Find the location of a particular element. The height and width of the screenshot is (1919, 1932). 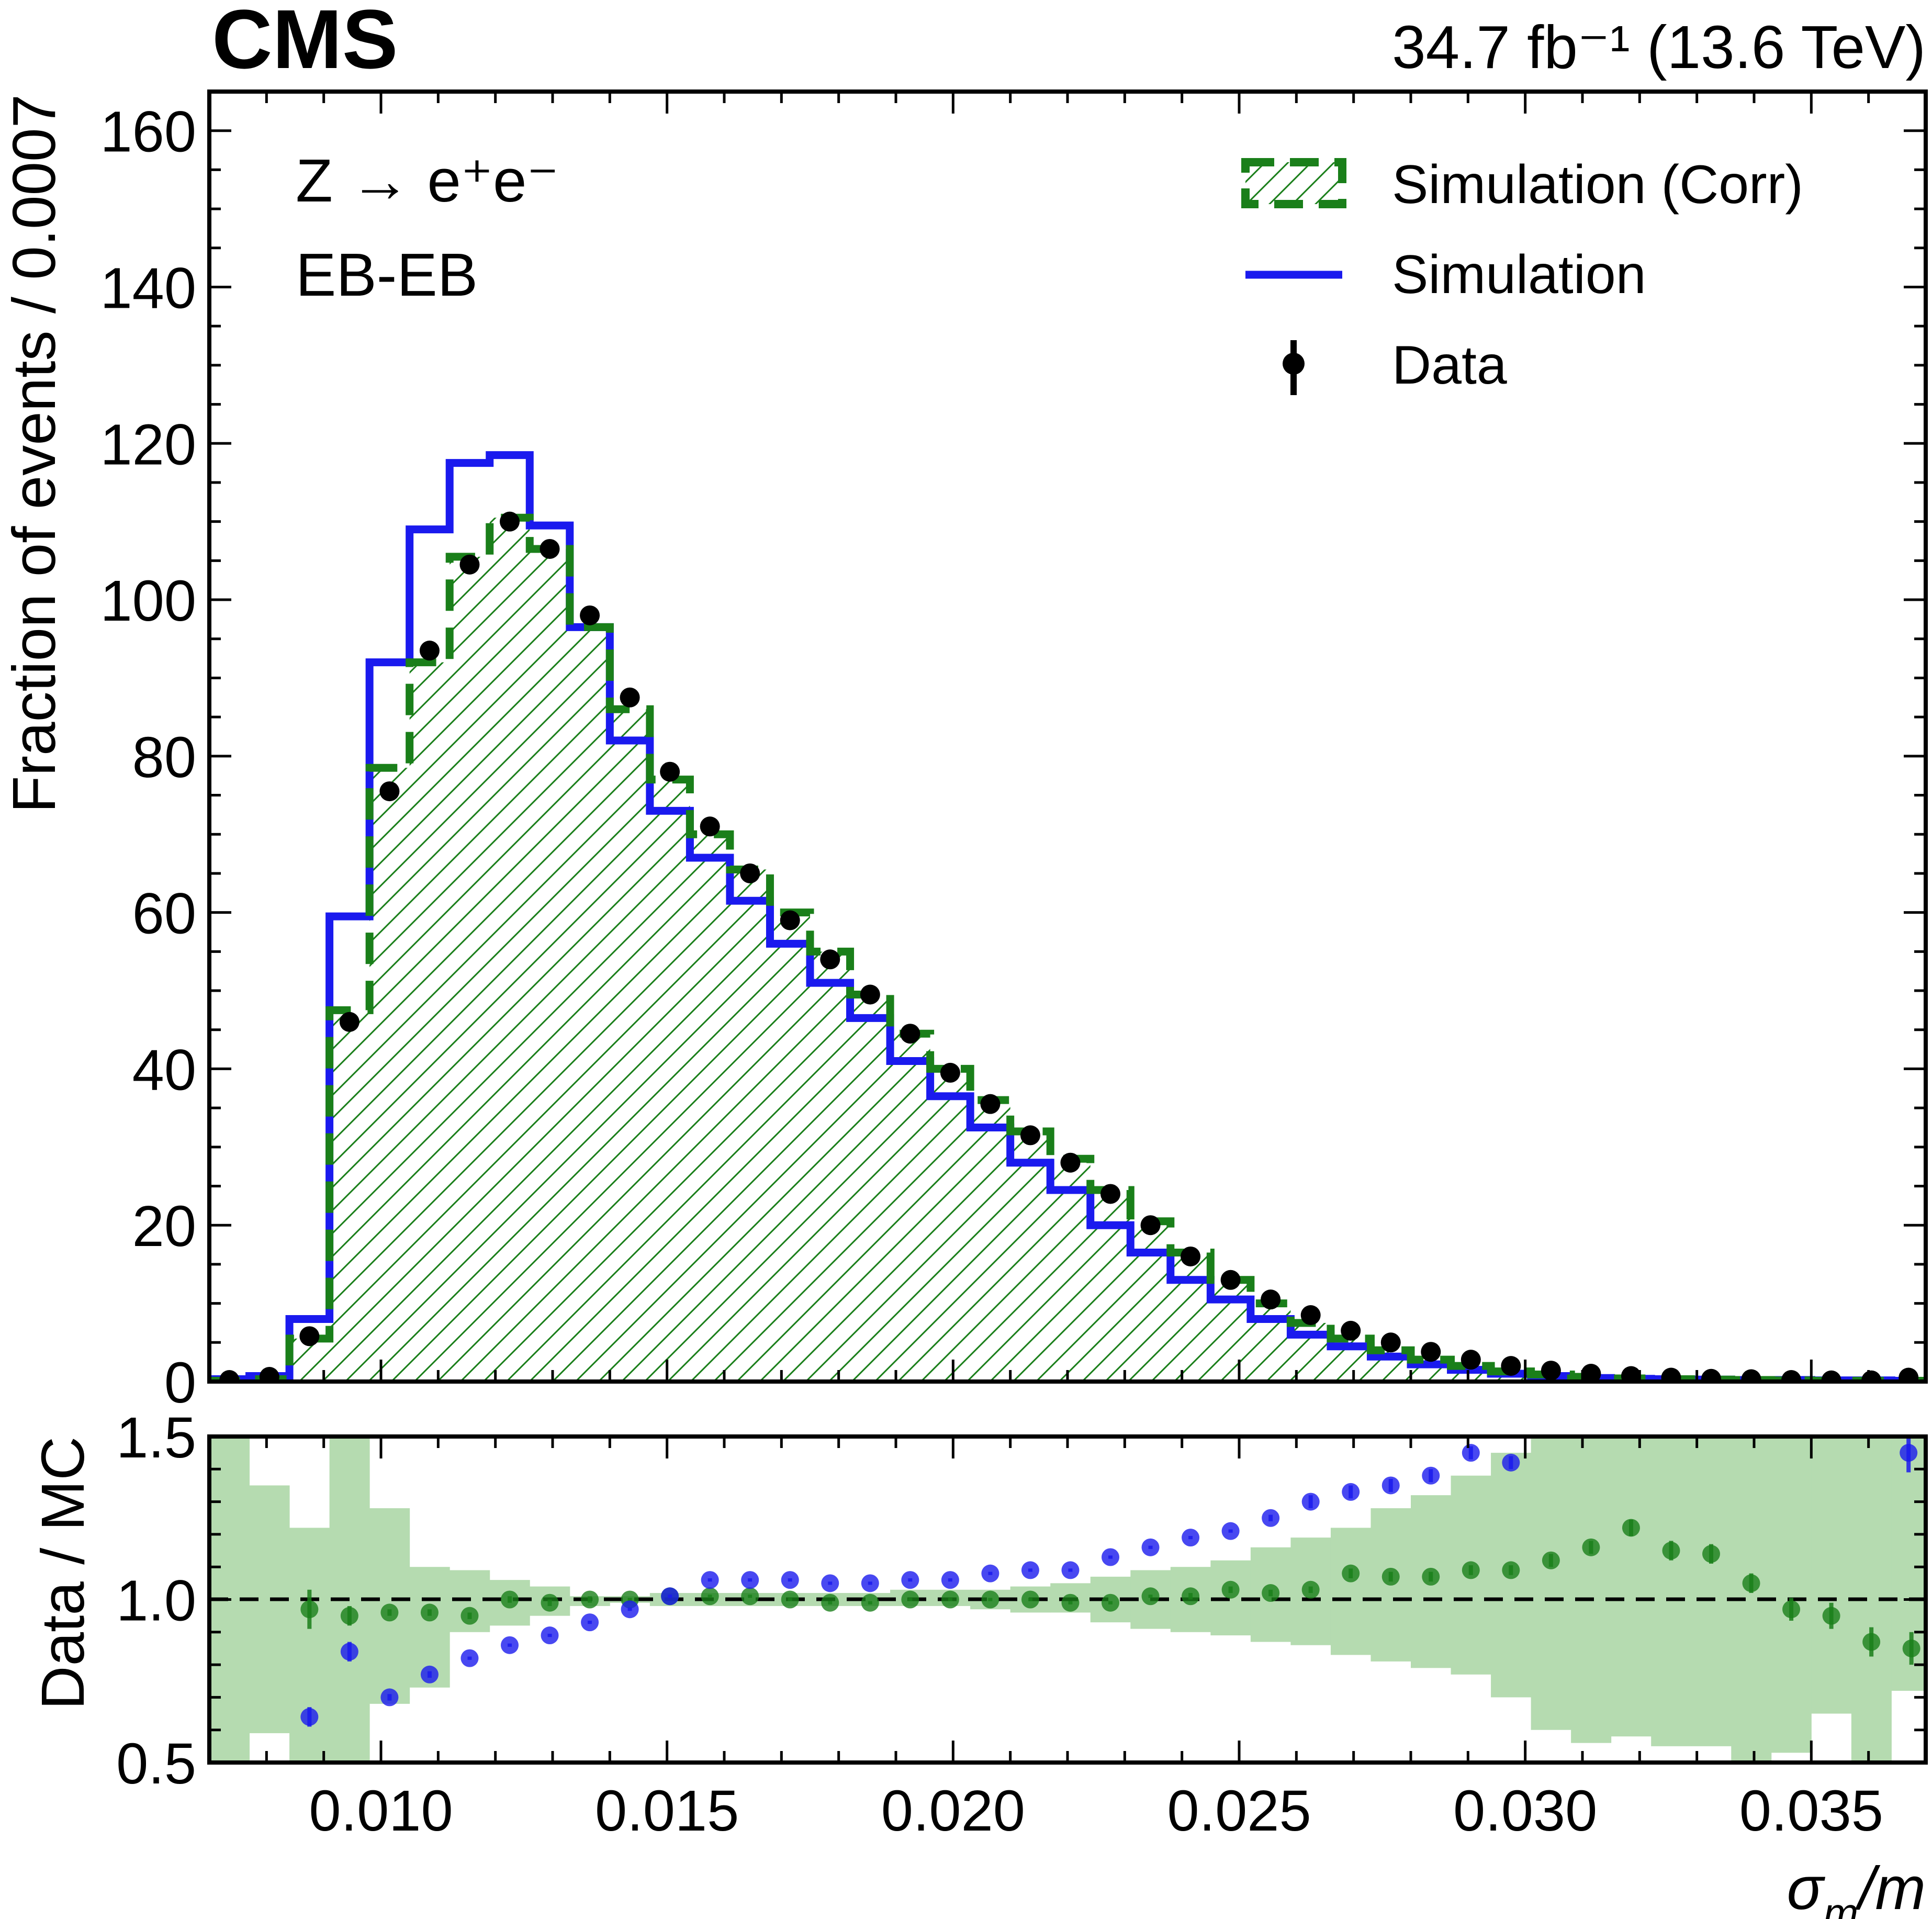

experiment-label: CMS is located at coordinates (305, 43).